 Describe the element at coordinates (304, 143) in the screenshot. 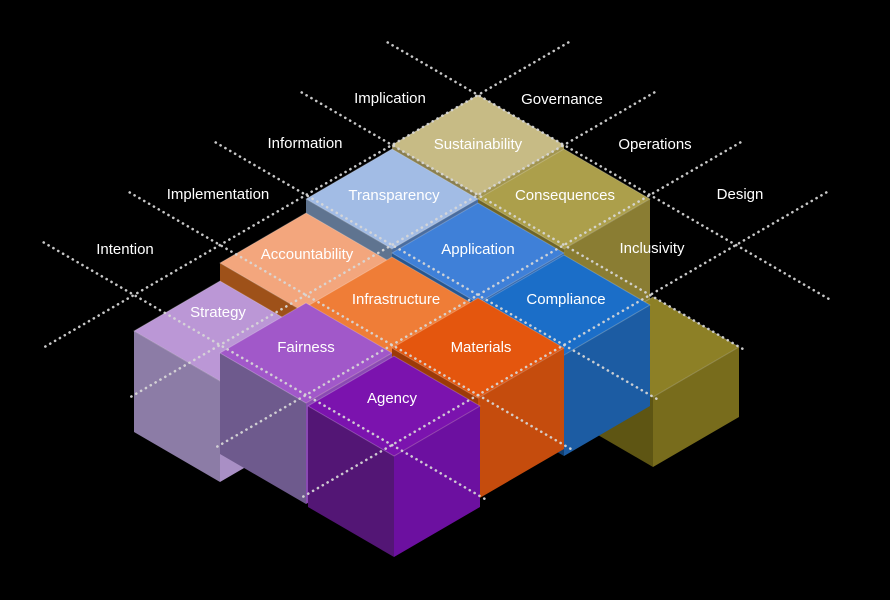

I see `row-axis-label-information: Information` at that location.